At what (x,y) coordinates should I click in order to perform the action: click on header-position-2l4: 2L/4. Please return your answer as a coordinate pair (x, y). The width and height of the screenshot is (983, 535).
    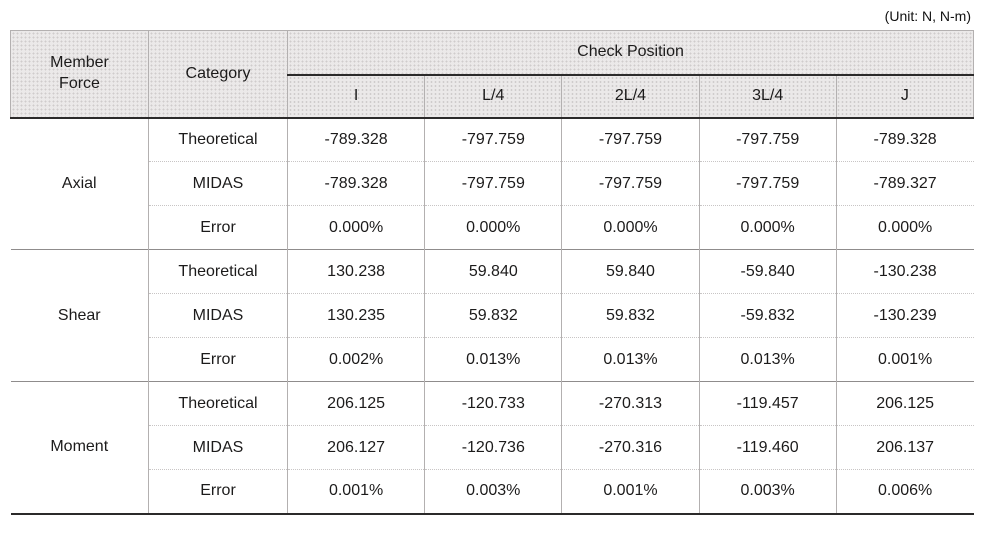
    Looking at the image, I should click on (630, 96).